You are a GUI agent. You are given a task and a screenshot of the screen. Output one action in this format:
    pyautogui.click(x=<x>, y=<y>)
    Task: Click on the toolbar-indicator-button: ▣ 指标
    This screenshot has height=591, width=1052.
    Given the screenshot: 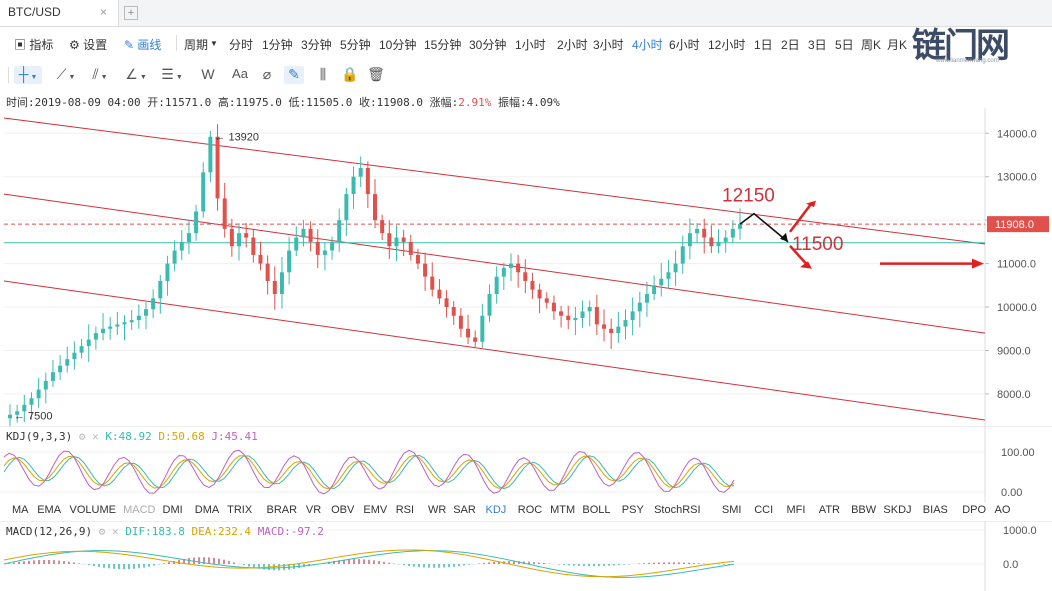 What is the action you would take?
    pyautogui.click(x=33, y=44)
    